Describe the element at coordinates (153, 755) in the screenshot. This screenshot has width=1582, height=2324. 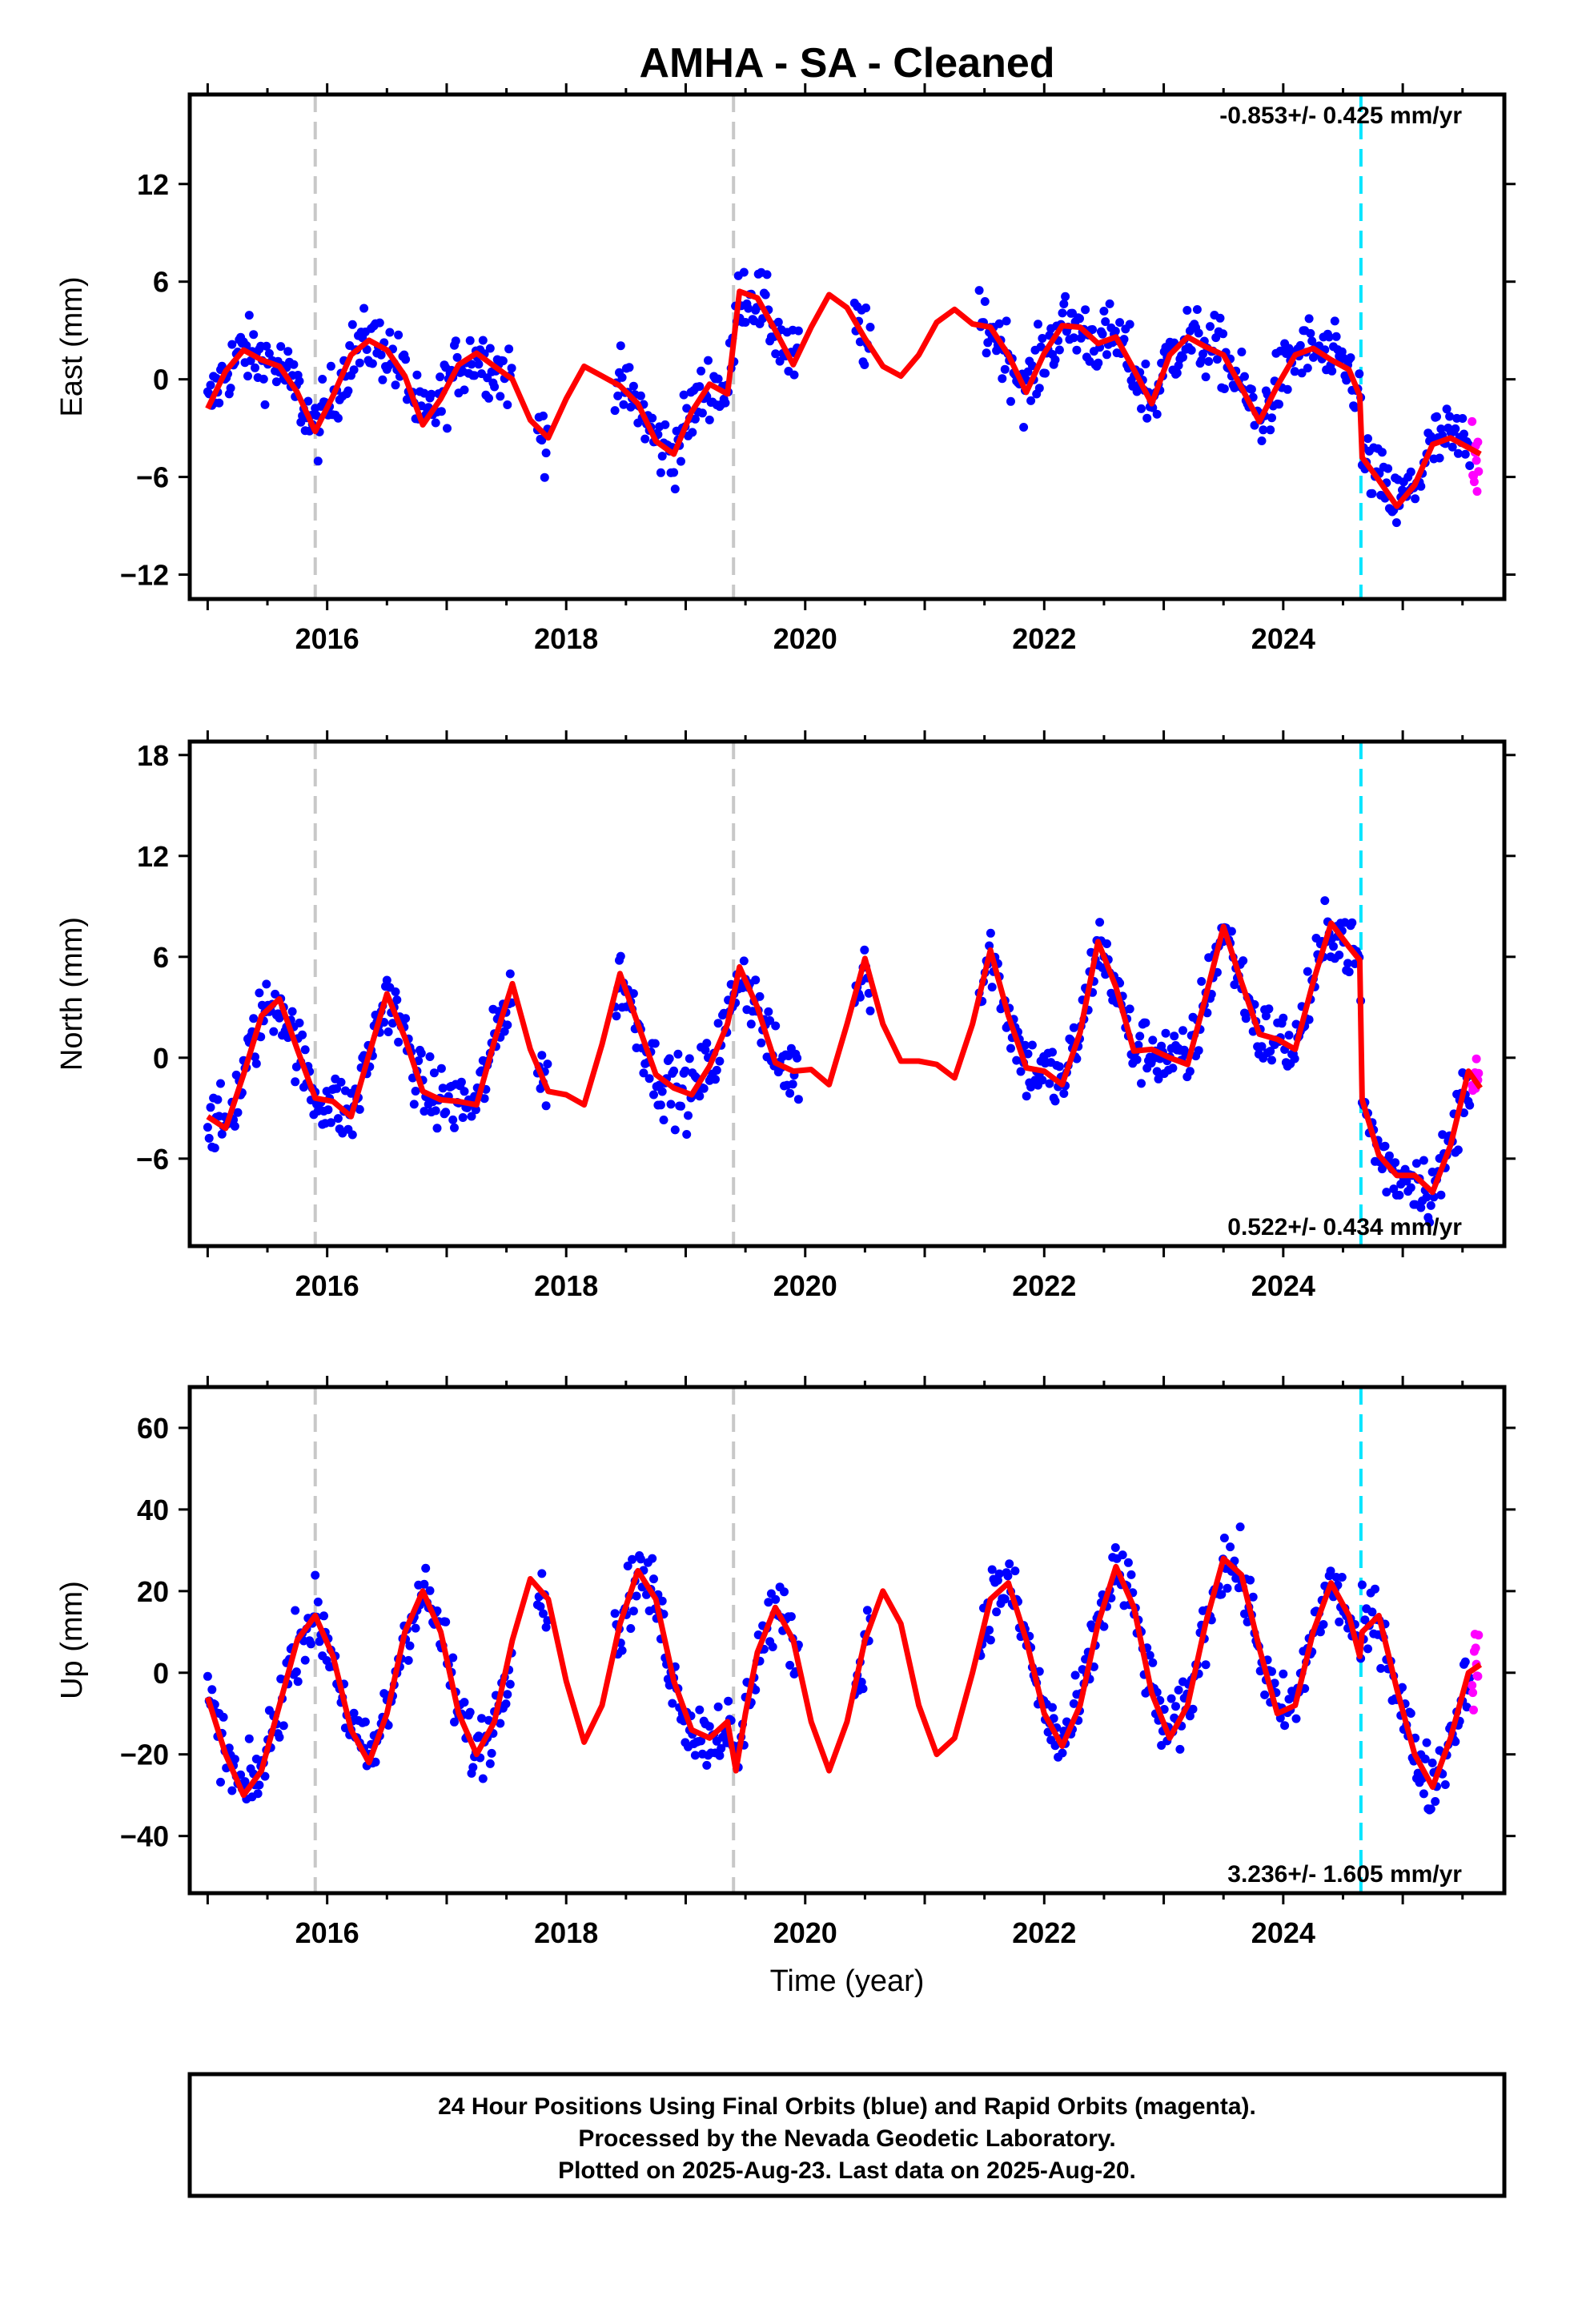
I see `y-tick-label: 18` at that location.